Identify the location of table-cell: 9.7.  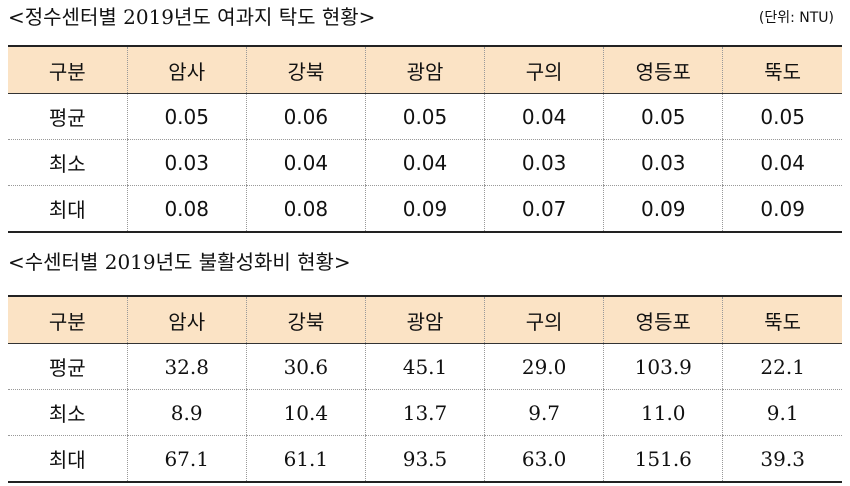
(544, 412).